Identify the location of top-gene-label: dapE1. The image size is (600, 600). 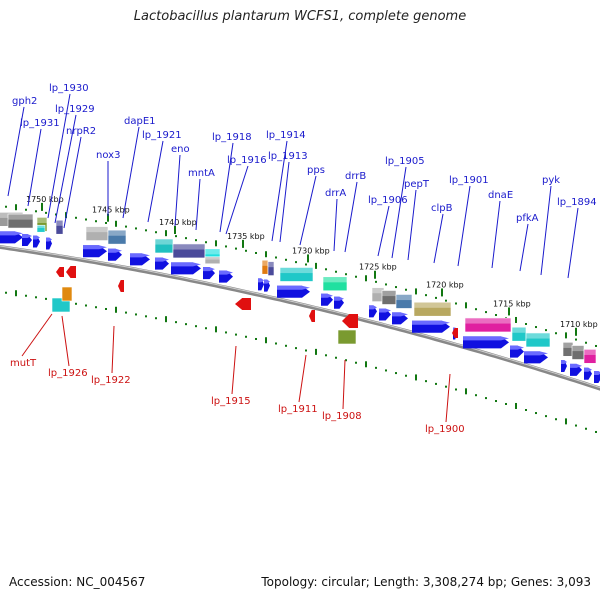
(140, 121).